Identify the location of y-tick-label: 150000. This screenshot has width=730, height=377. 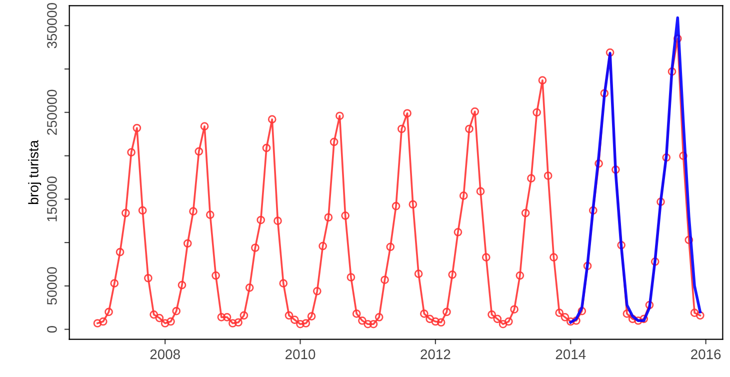
(52, 199).